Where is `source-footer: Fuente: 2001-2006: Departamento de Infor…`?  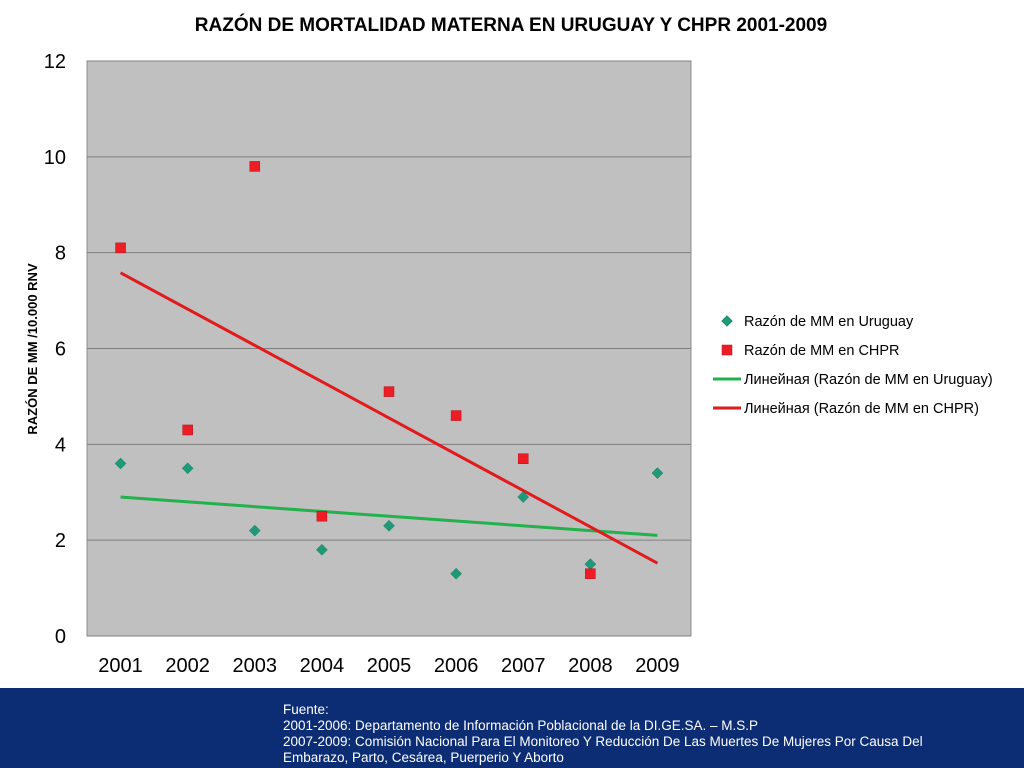
source-footer: Fuente: 2001-2006: Departamento de Infor… is located at coordinates (512, 728).